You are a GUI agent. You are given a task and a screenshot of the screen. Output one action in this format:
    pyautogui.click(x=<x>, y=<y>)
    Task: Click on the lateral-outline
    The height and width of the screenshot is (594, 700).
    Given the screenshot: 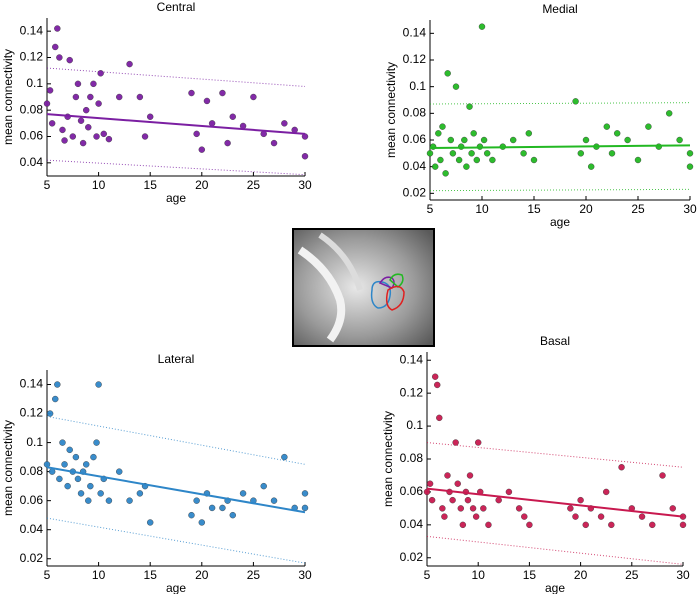 What is the action you would take?
    pyautogui.click(x=381, y=294)
    